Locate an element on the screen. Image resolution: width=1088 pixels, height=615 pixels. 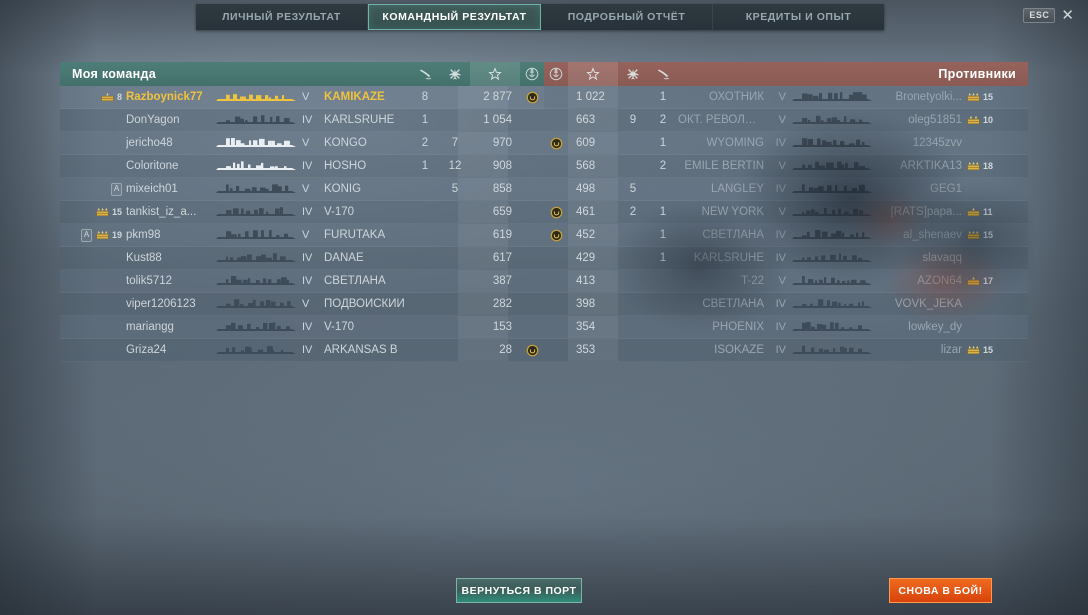
experience-points: 568 is located at coordinates (586, 166).